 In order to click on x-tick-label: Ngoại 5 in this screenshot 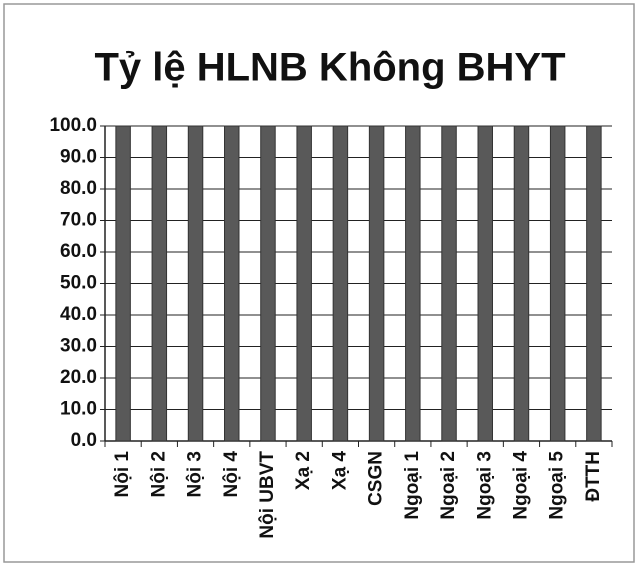, I will do `click(557, 485)`.